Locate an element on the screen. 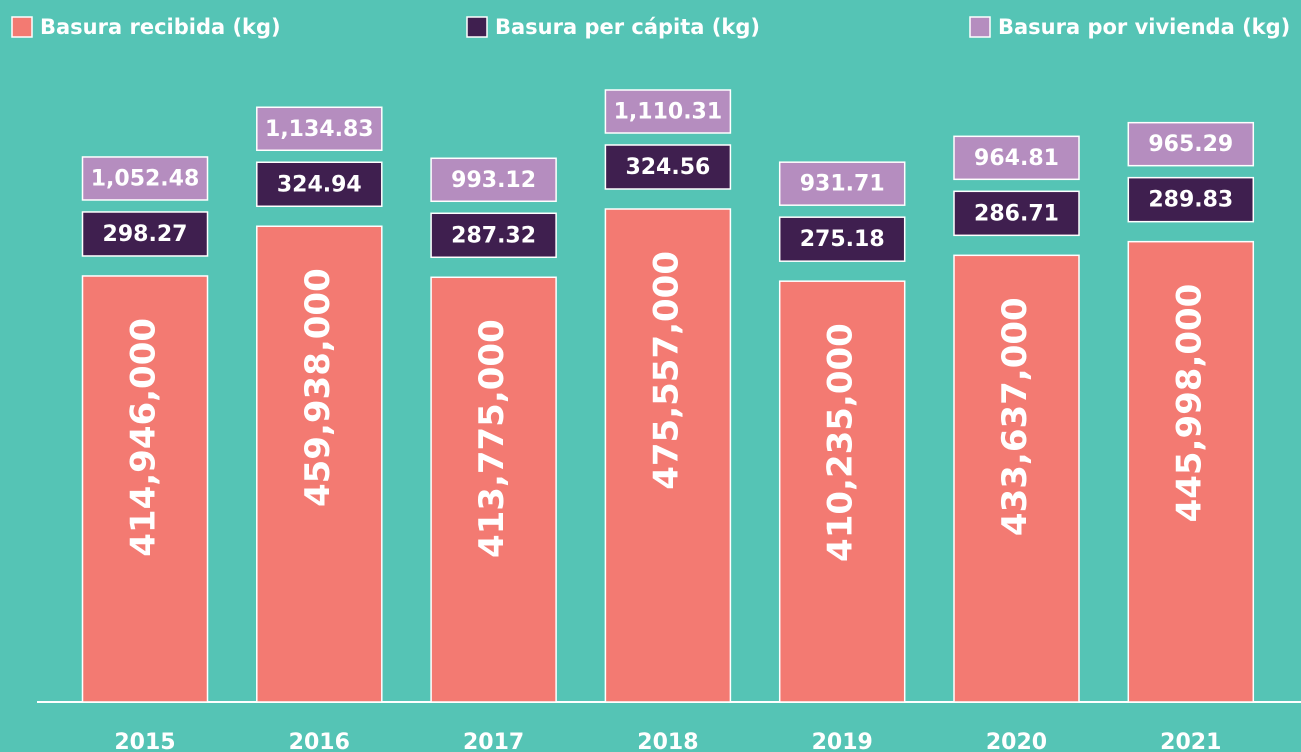 The height and width of the screenshot is (752, 1301). value-box-label: 965.29 is located at coordinates (1190, 144).